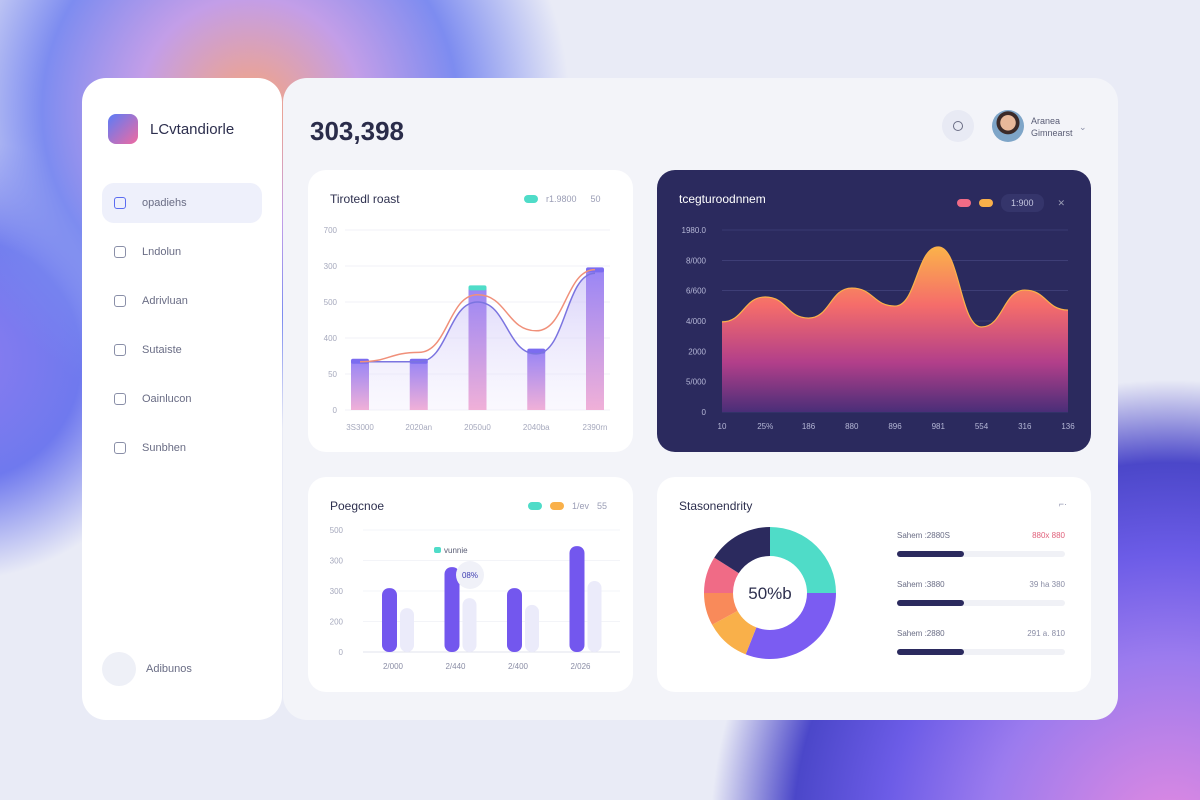 The height and width of the screenshot is (800, 1200). Describe the element at coordinates (164, 448) in the screenshot. I see `sidebar-item-label: Sunbhen` at that location.